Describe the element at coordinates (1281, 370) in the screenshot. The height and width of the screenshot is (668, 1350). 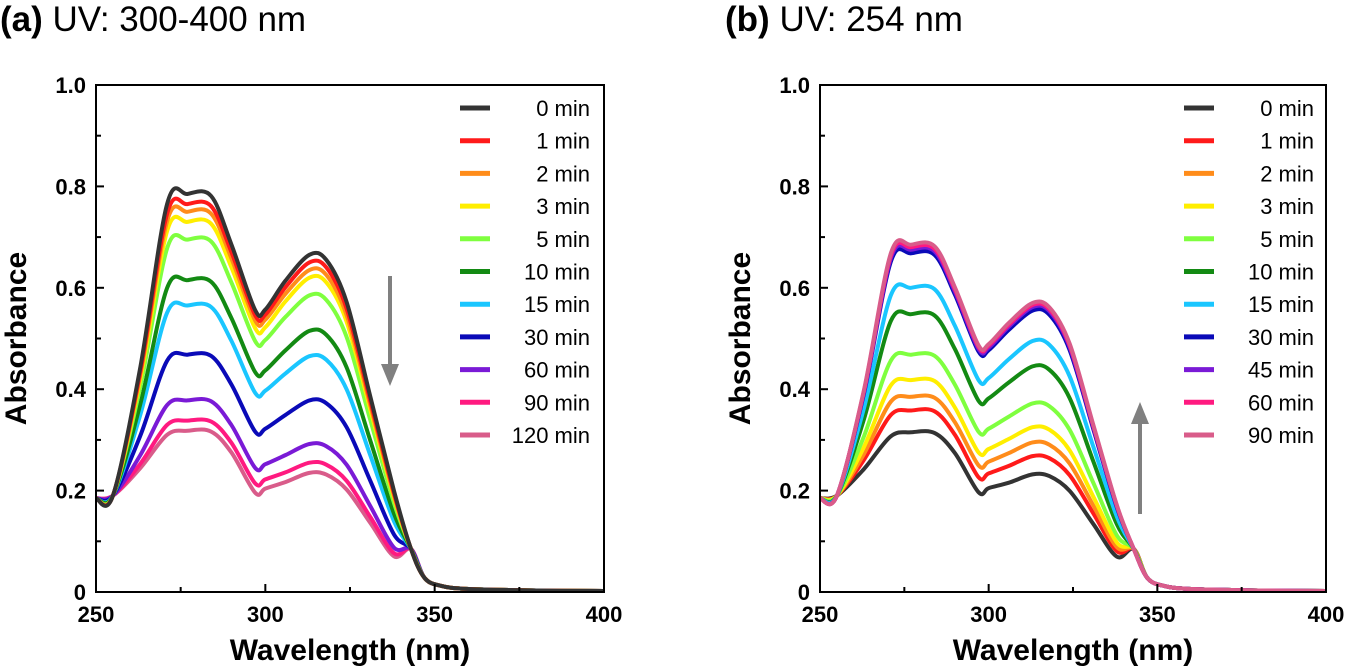
I see `legend-label: 45 min` at that location.